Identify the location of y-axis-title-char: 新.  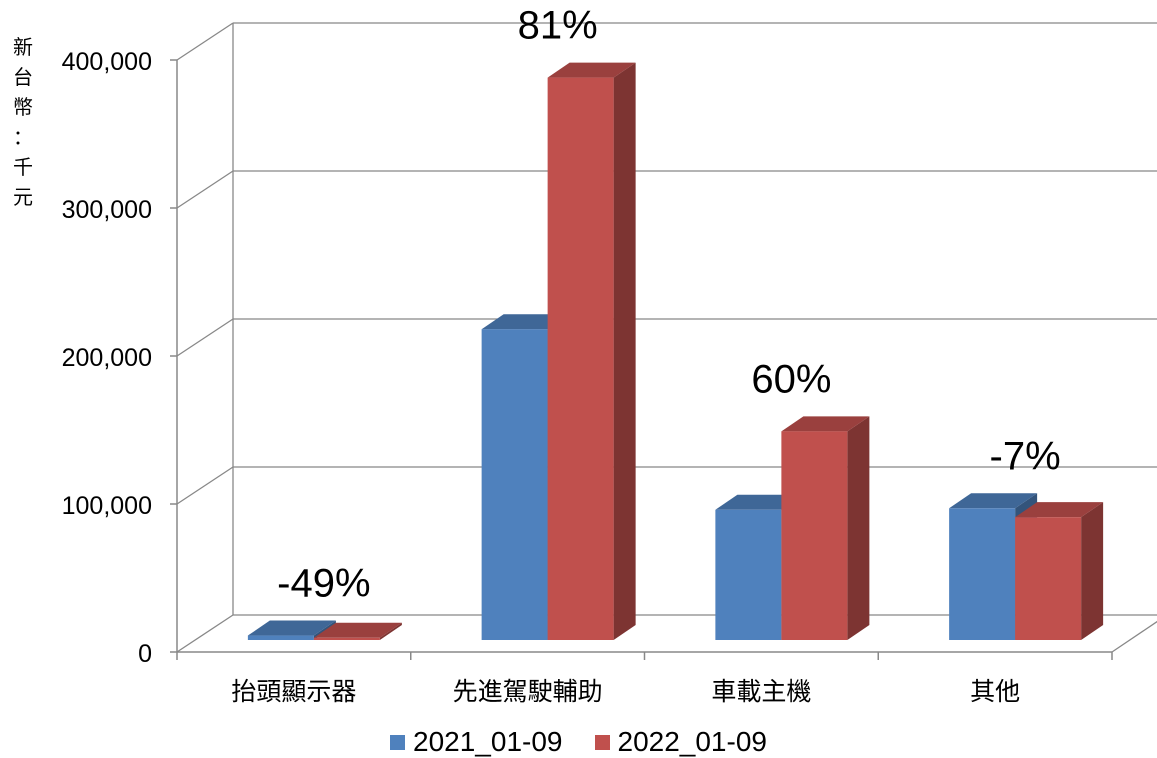
(23, 47).